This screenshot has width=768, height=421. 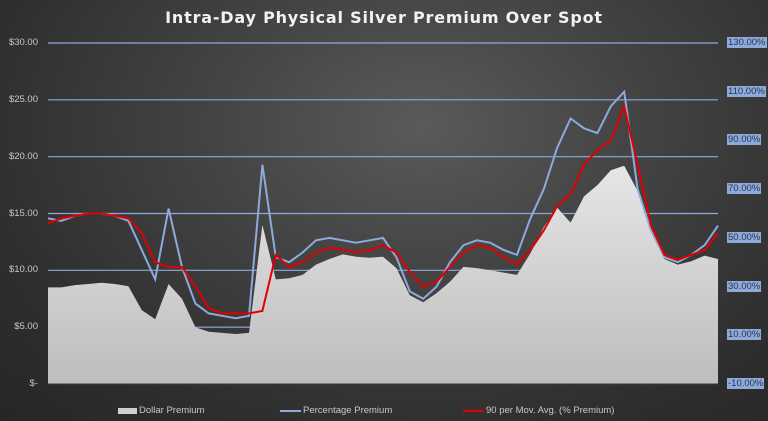 What do you see at coordinates (746, 383) in the screenshot?
I see `right-axis-tick: -10.00%` at bounding box center [746, 383].